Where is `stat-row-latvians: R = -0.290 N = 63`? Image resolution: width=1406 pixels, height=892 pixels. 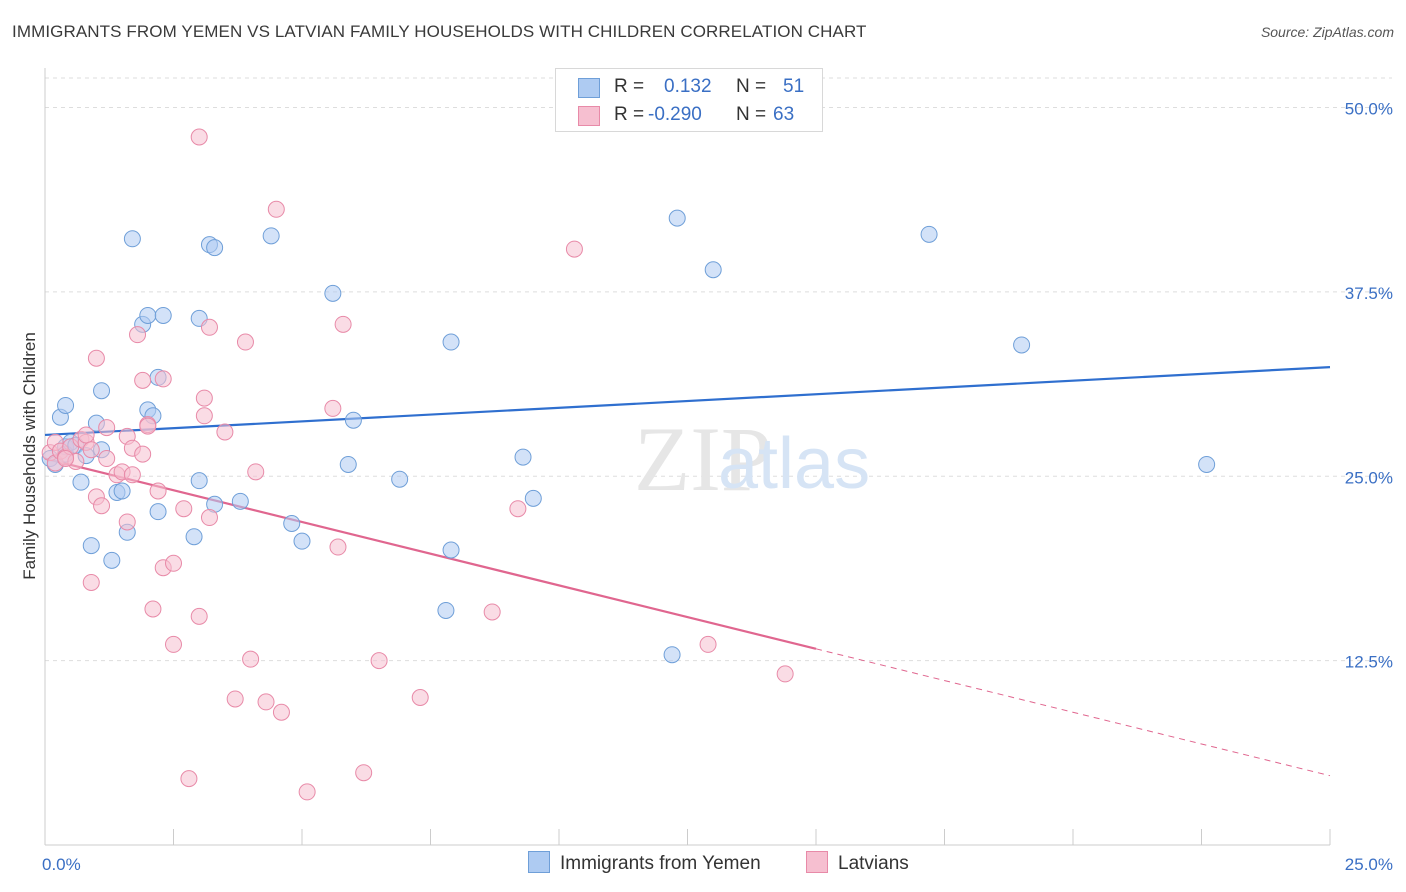 stat-row-latvians: R = -0.290 N = 63 is located at coordinates (689, 115).